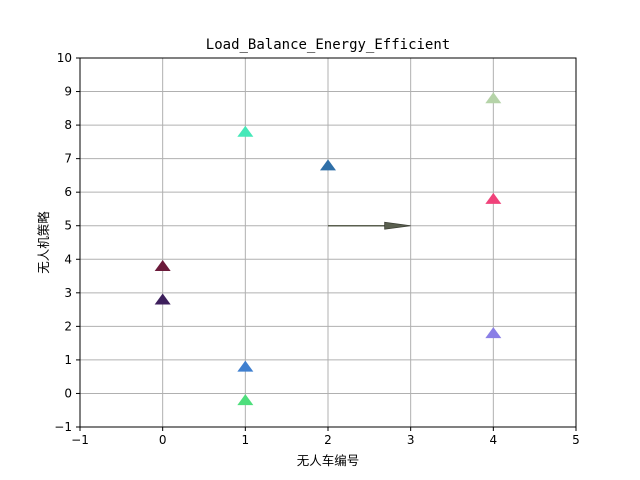 This screenshot has width=640, height=480. Describe the element at coordinates (328, 45) in the screenshot. I see `chart-title: Load_Balance_Energy_Efficient` at that location.